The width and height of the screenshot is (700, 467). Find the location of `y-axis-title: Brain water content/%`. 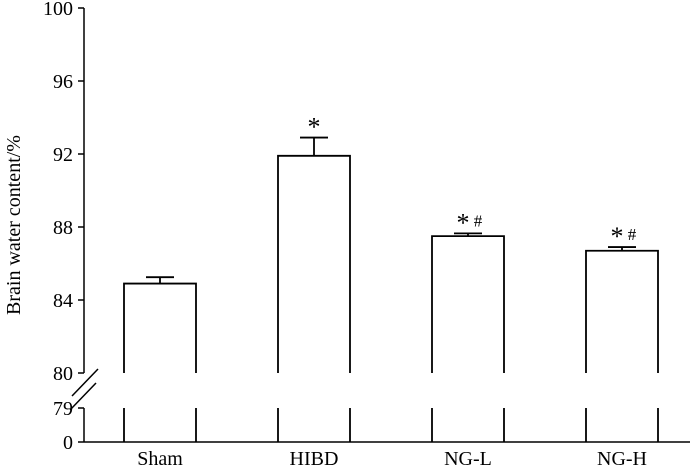

y-axis-title: Brain water content/% is located at coordinates (14, 225).